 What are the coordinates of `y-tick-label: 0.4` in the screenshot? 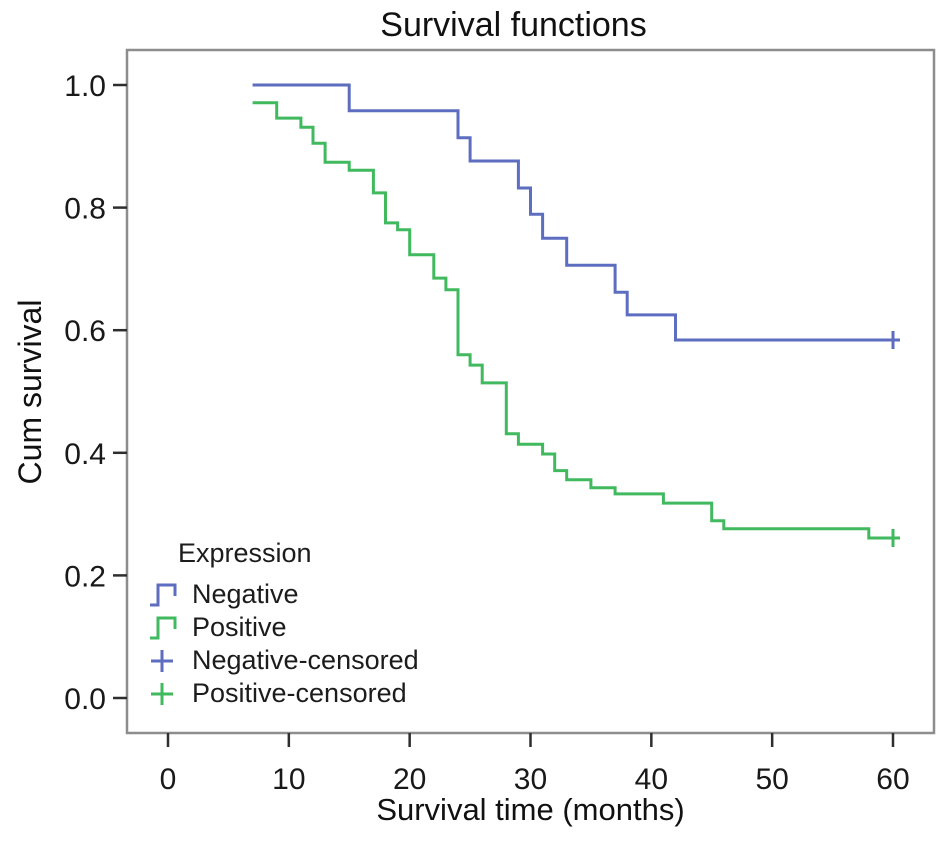 It's located at (85, 454).